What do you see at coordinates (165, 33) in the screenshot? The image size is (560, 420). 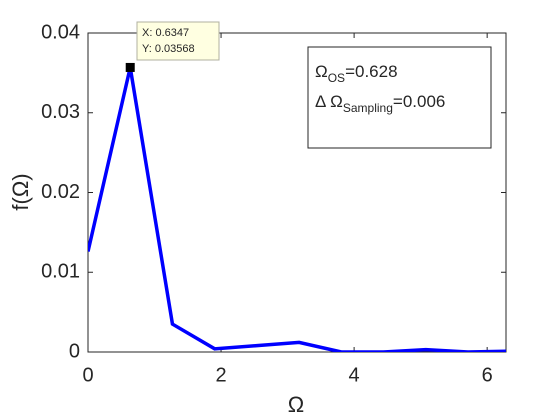 I see `datatip-x: X: 0.6347` at bounding box center [165, 33].